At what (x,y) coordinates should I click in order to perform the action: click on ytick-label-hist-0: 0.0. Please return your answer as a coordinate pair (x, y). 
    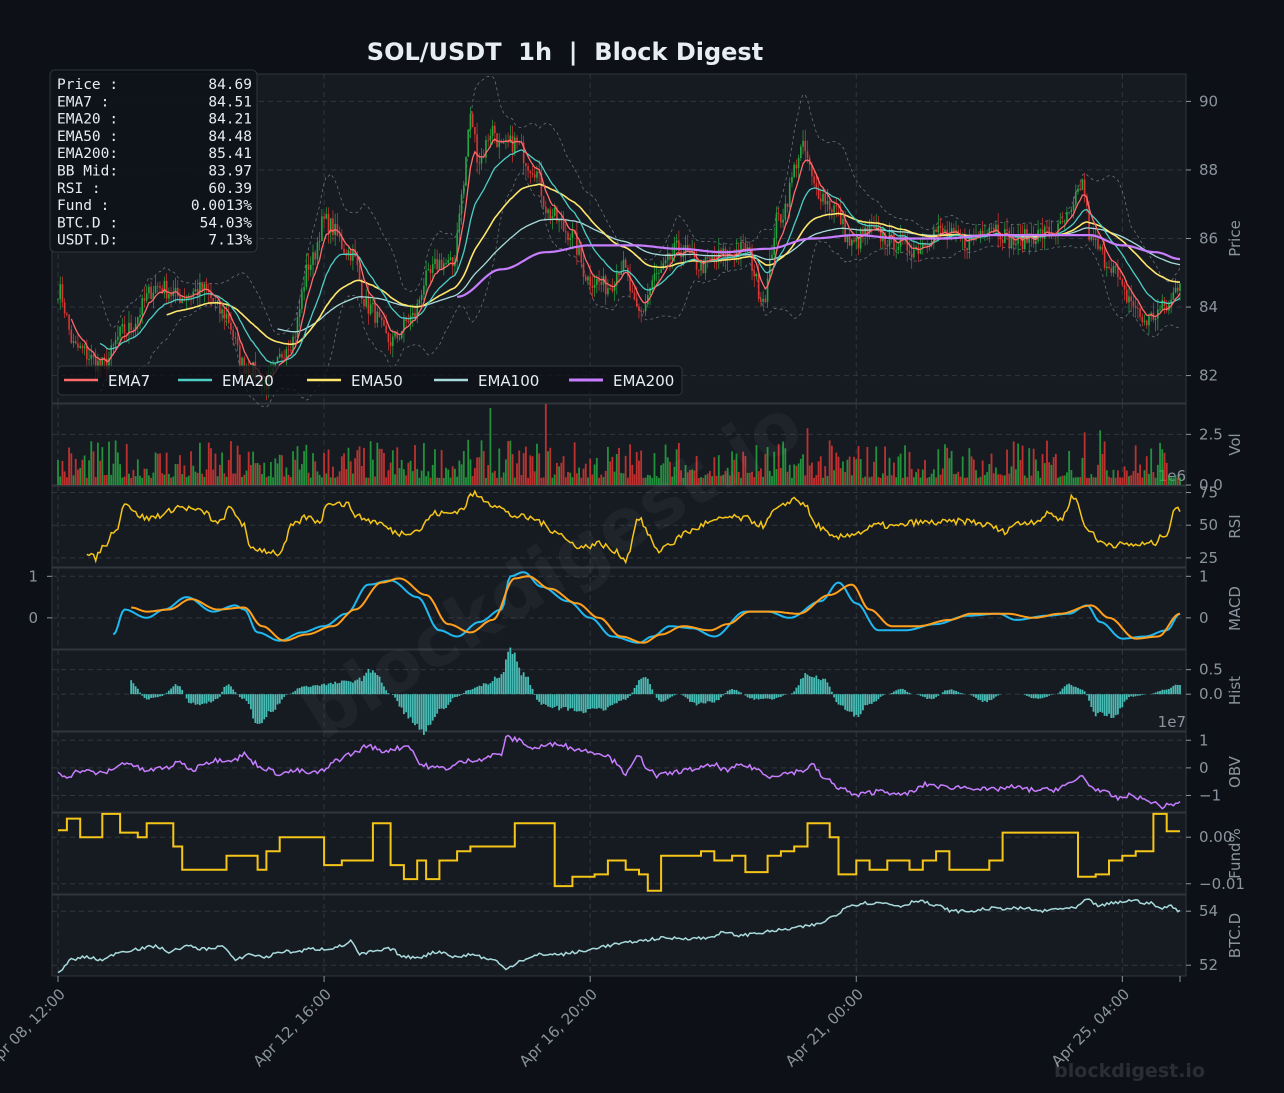
    Looking at the image, I should click on (1211, 694).